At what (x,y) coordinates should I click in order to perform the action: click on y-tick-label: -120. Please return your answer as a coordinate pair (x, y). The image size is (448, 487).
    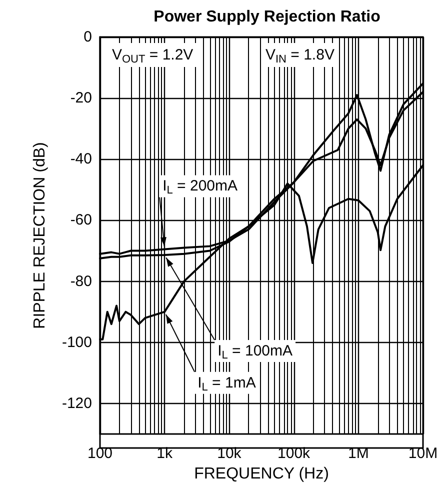
    Looking at the image, I should click on (77, 403).